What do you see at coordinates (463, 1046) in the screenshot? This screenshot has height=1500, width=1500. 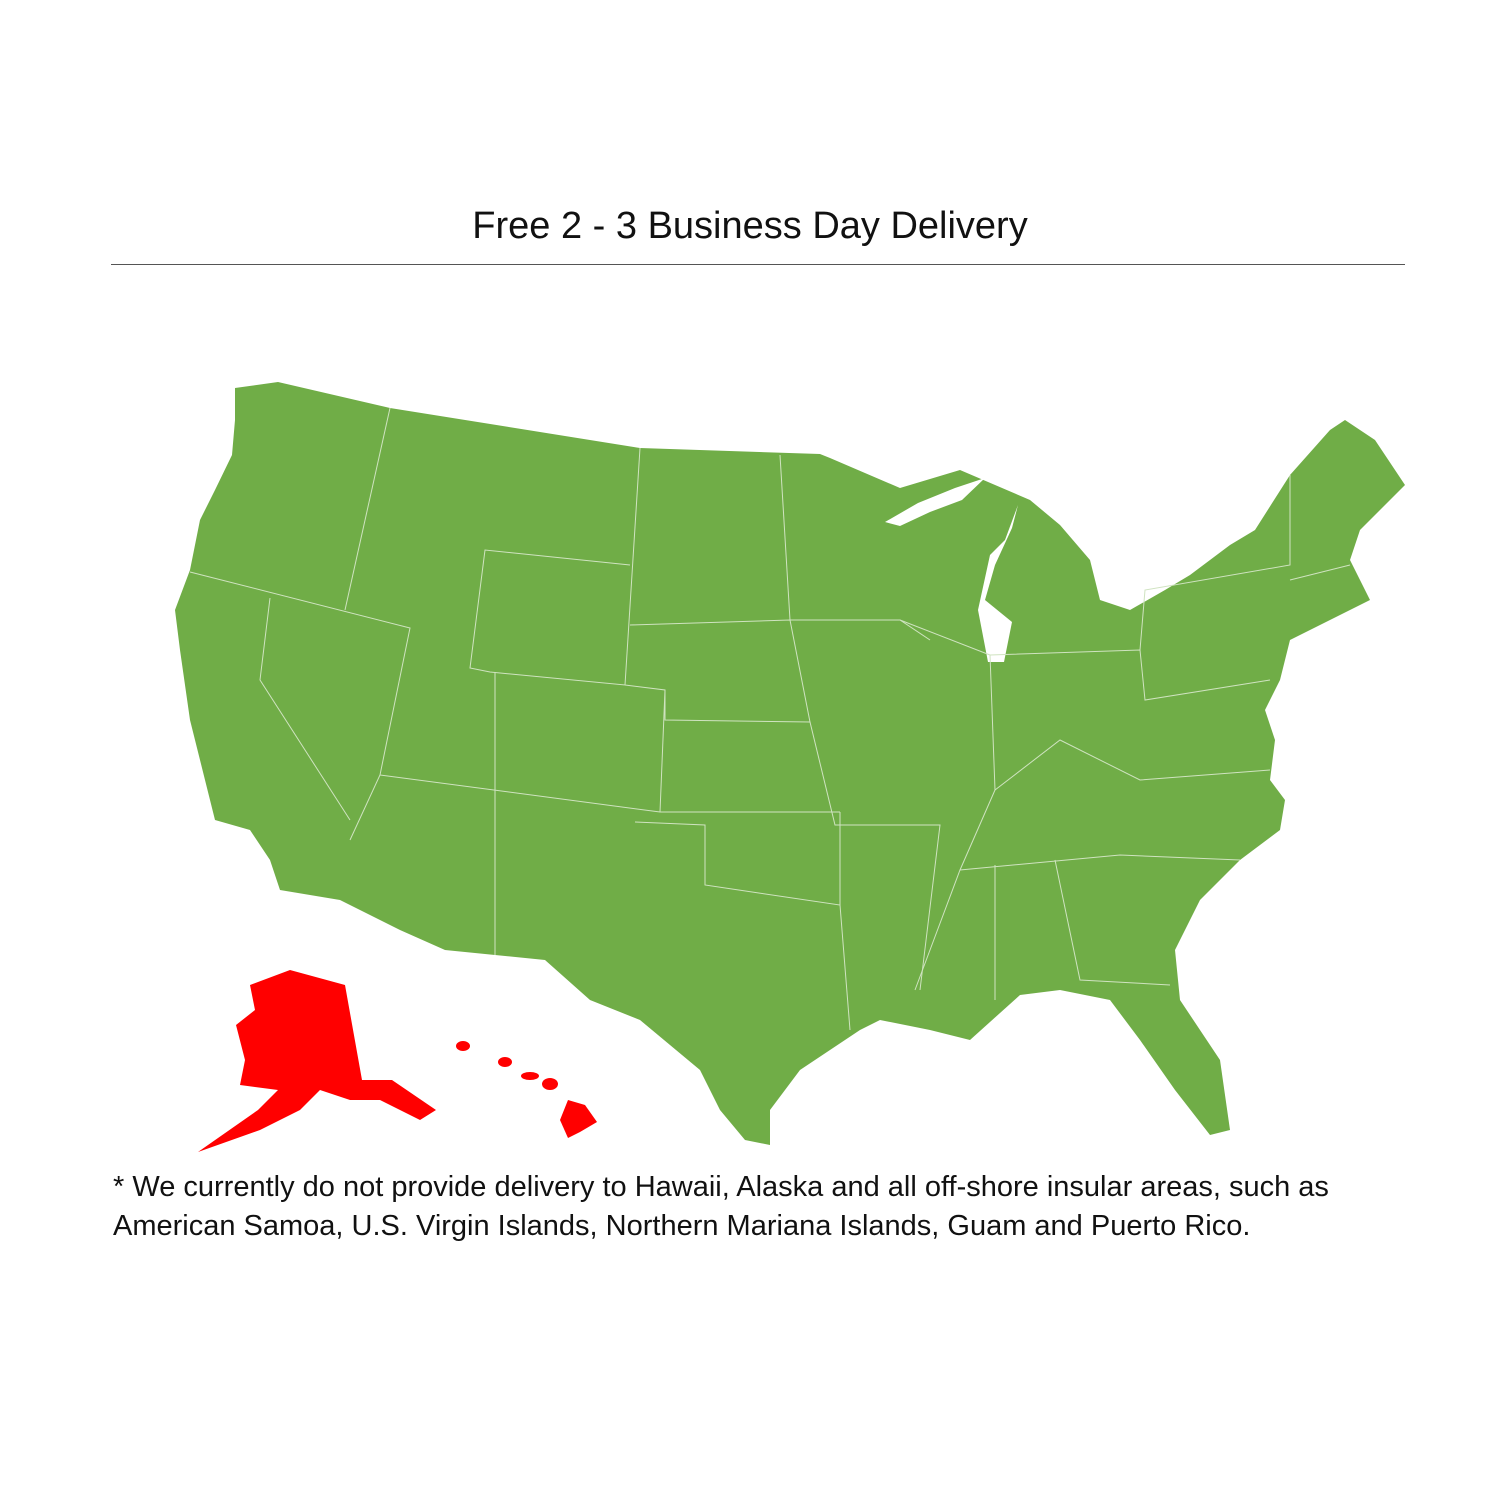 I see `hawaii-island-kauai` at bounding box center [463, 1046].